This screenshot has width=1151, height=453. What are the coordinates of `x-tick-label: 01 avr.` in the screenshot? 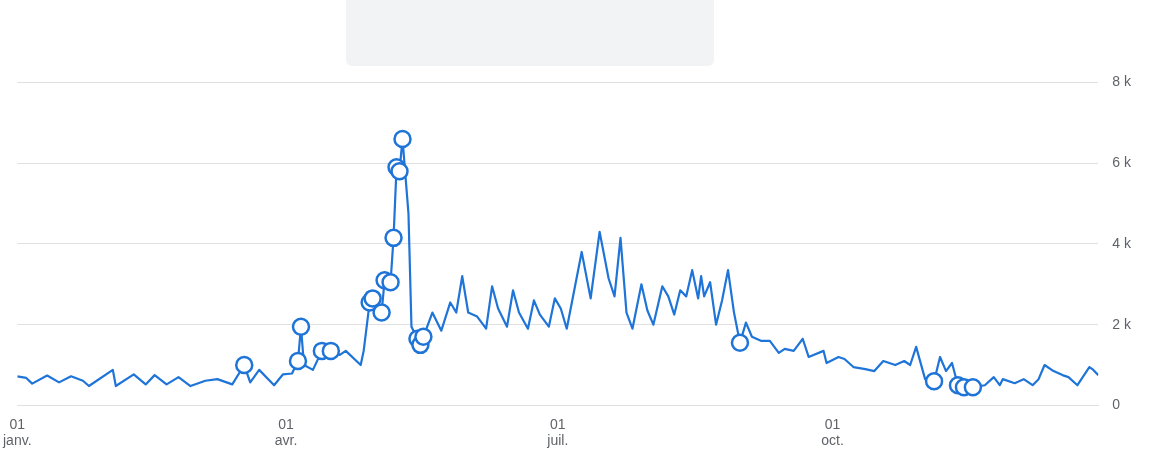 It's located at (286, 432).